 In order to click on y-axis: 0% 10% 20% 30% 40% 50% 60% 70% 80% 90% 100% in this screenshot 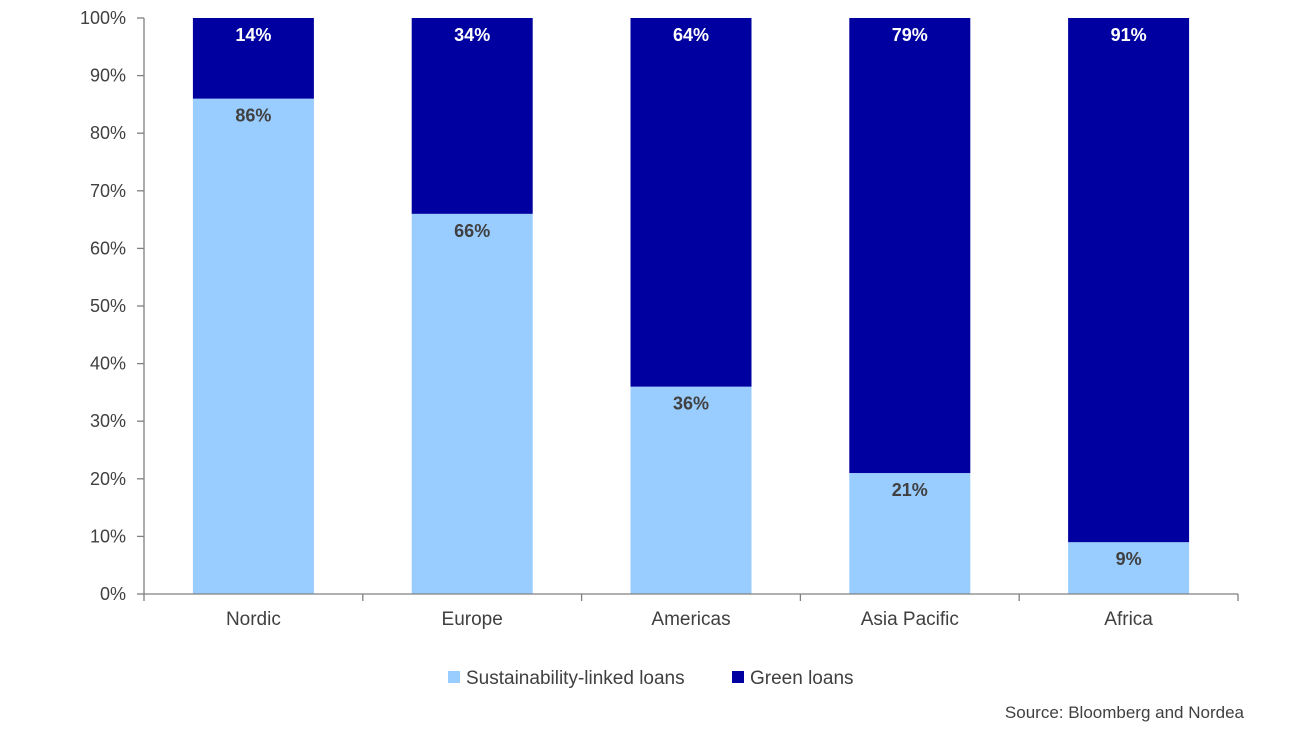, I will do `click(112, 306)`.